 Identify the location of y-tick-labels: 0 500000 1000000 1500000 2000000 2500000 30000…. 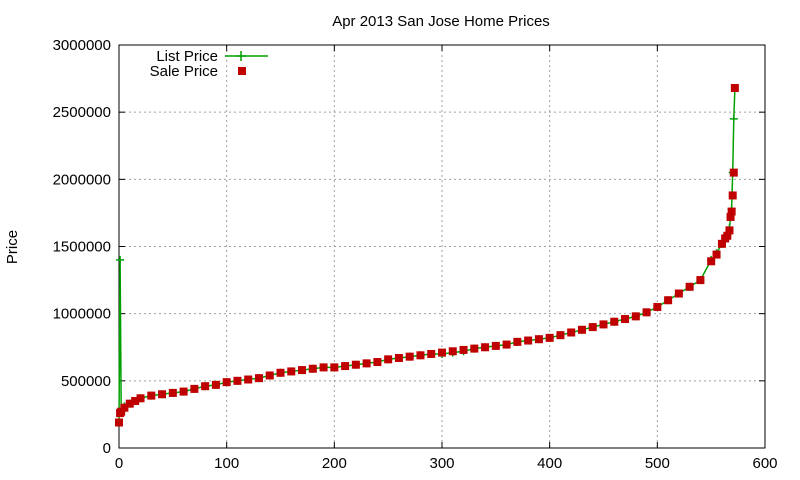
(82, 247).